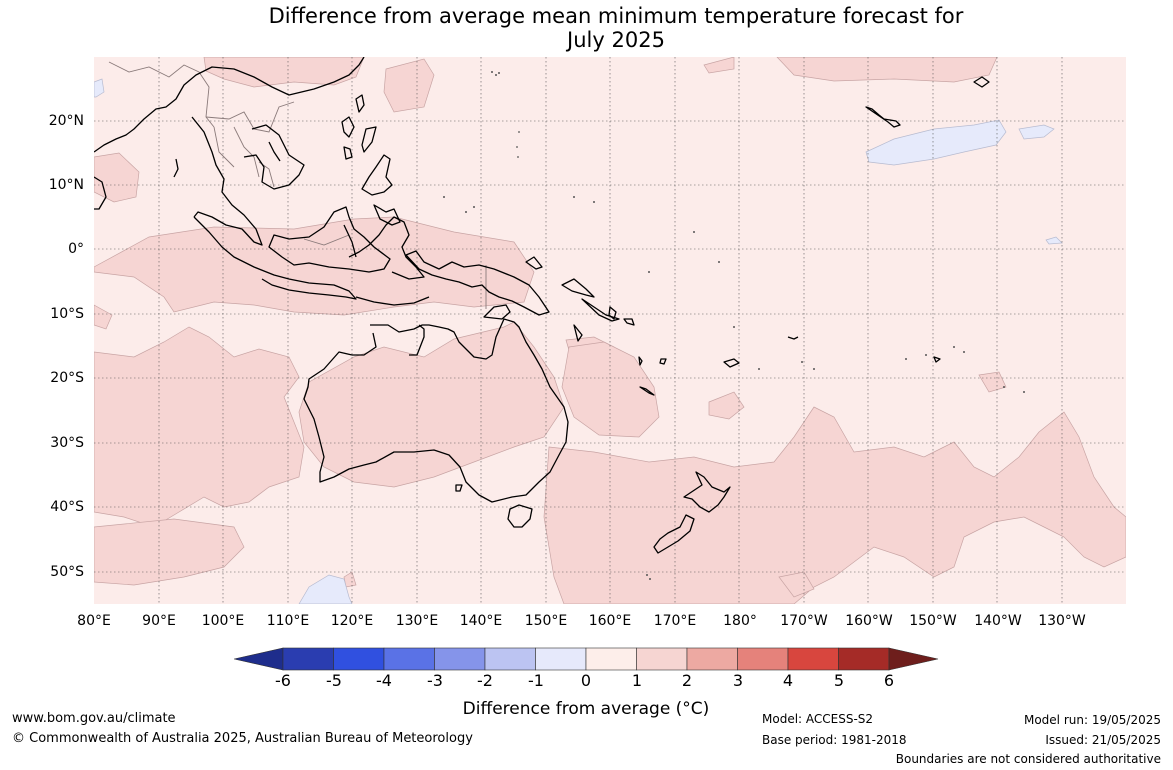 Image resolution: width=1173 pixels, height=770 pixels. What do you see at coordinates (334, 680) in the screenshot?
I see `colorbar-tick: -5` at bounding box center [334, 680].